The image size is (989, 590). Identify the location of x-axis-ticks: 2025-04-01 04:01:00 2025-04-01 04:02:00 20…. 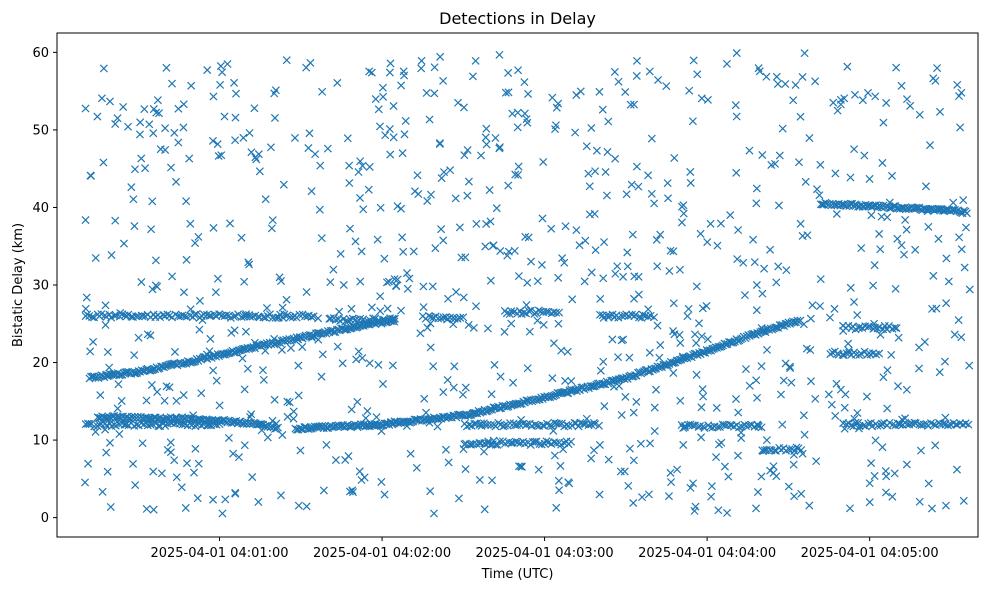
(544, 549).